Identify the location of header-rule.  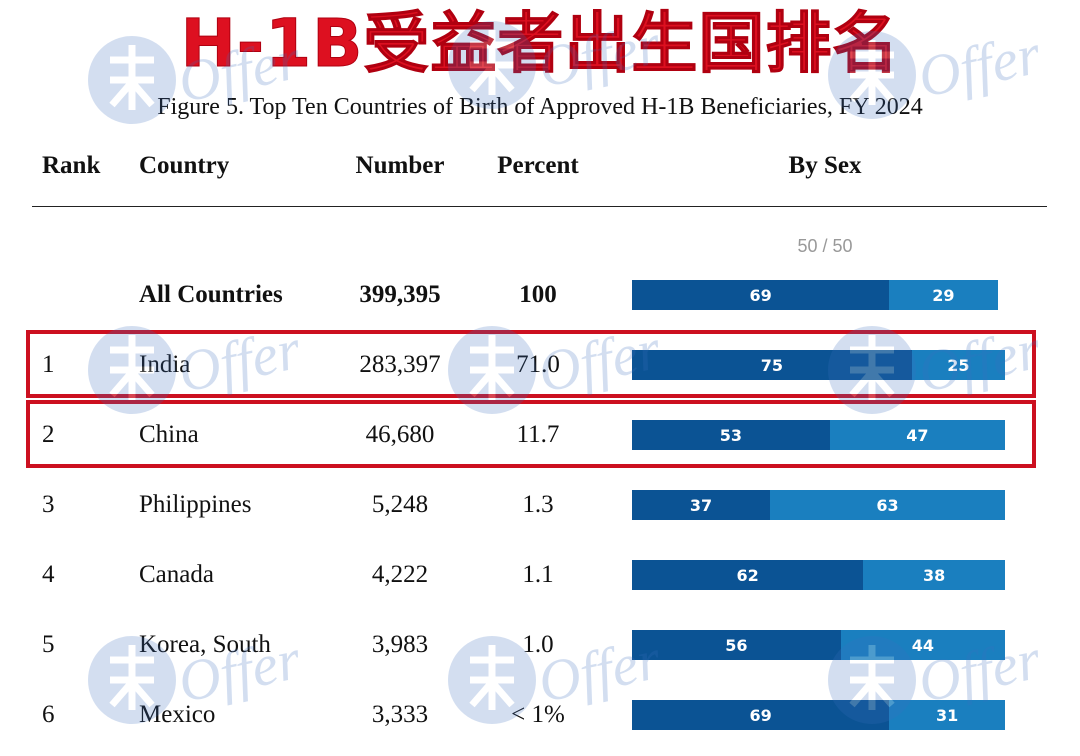
(539, 206).